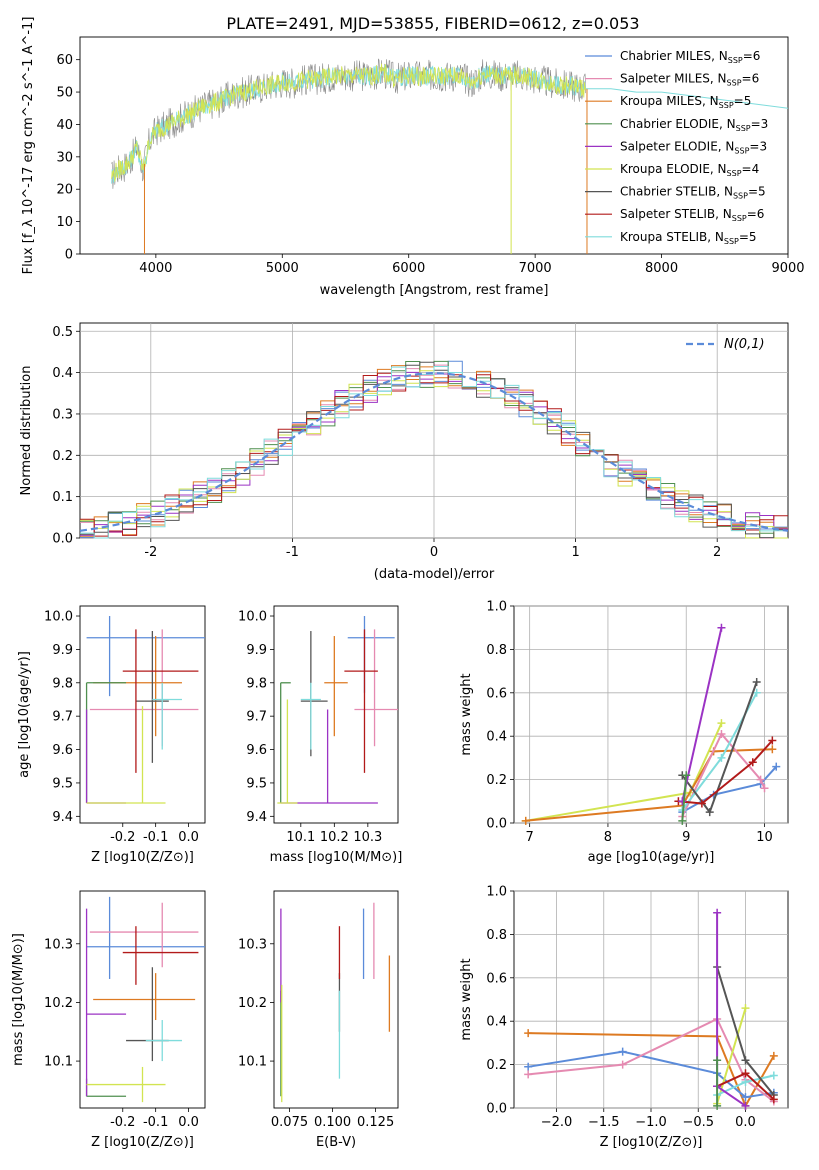 This screenshot has width=819, height=1170. What do you see at coordinates (661, 268) in the screenshot?
I see `x-tick-label: 8000` at bounding box center [661, 268].